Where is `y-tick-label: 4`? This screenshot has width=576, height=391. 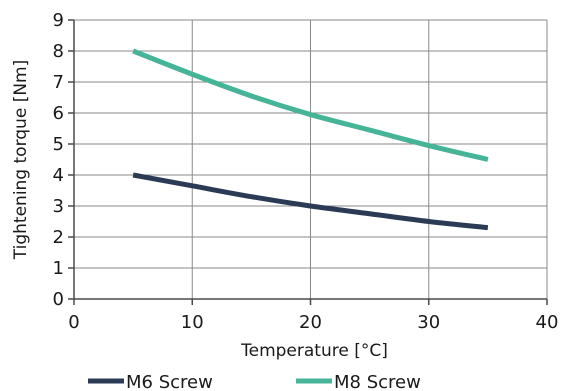 y-tick-label: 4 is located at coordinates (58, 175).